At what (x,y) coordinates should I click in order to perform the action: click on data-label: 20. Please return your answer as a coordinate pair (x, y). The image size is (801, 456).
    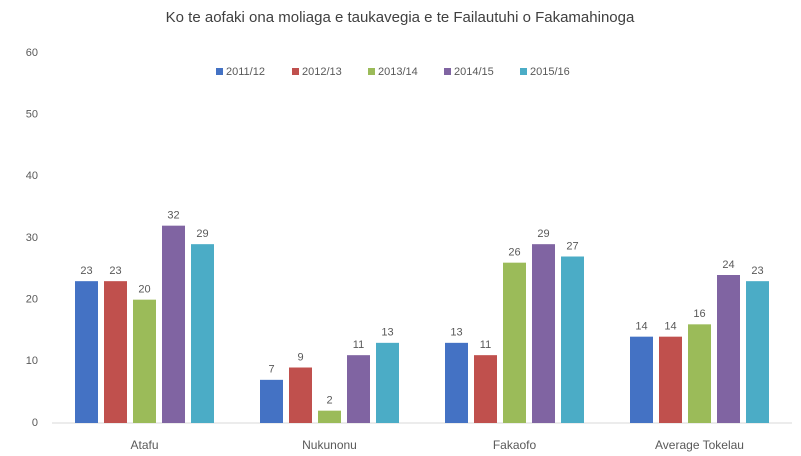
    Looking at the image, I should click on (144, 290).